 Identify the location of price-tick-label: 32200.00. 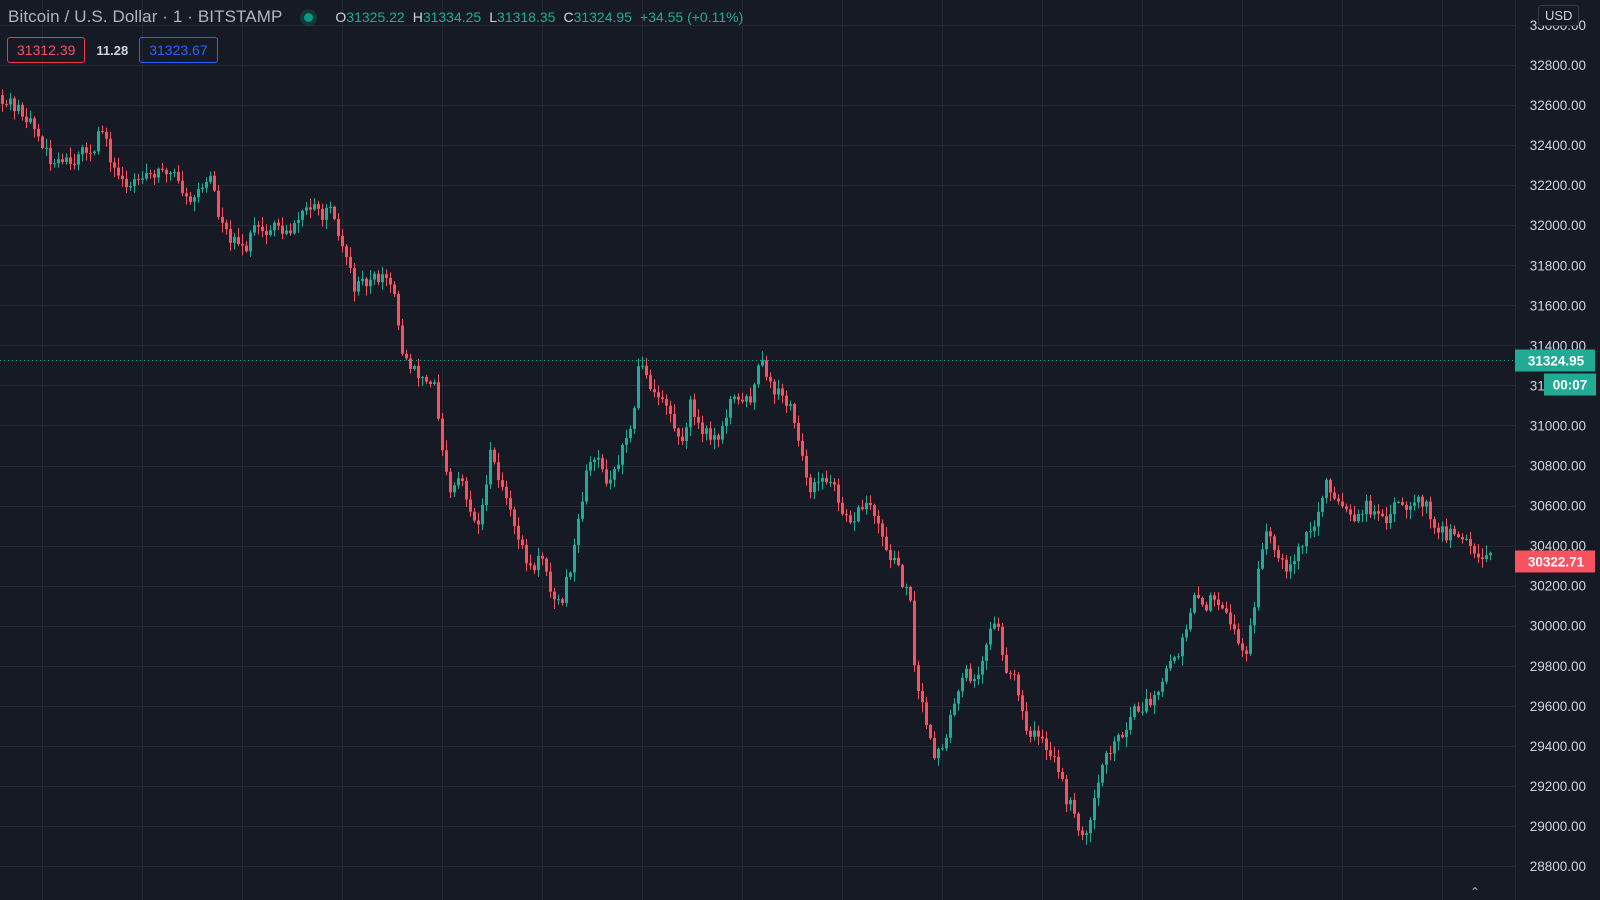
(1558, 185).